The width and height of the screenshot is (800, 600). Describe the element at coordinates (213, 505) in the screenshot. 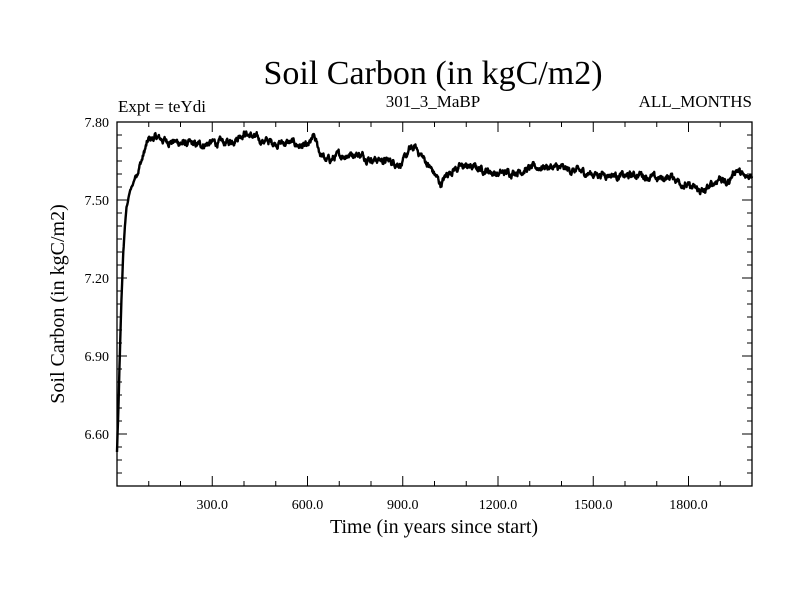

I see `x-tick-label: 300.0` at that location.